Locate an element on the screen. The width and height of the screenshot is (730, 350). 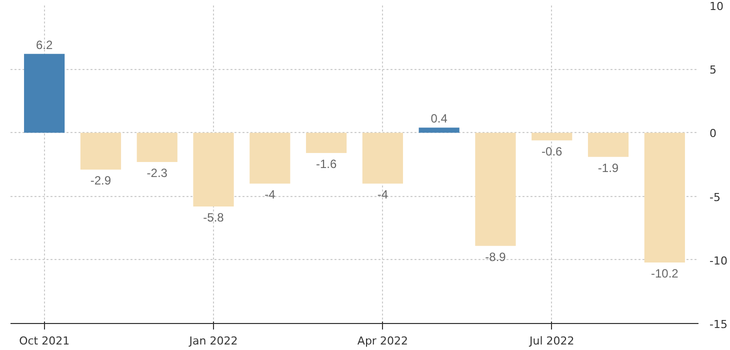
data-label: -0.6 is located at coordinates (552, 151).